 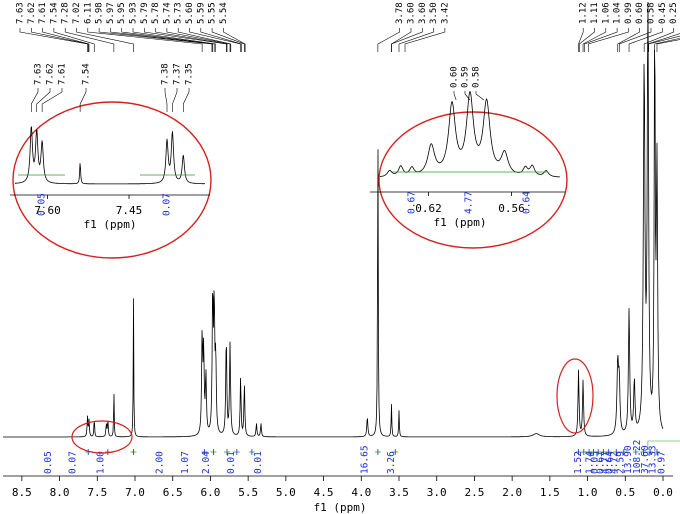 What do you see at coordinates (606, 13) in the screenshot?
I see `peak-label: 1.06` at bounding box center [606, 13].